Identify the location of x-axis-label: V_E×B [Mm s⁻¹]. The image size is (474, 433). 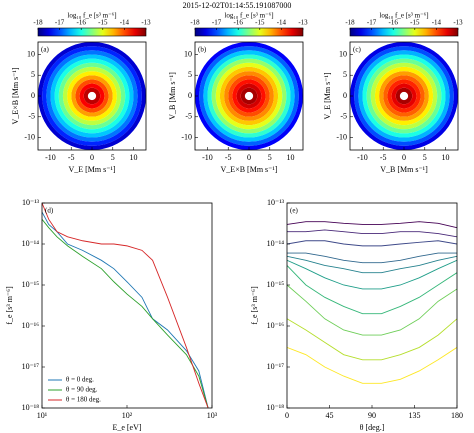
(249, 169).